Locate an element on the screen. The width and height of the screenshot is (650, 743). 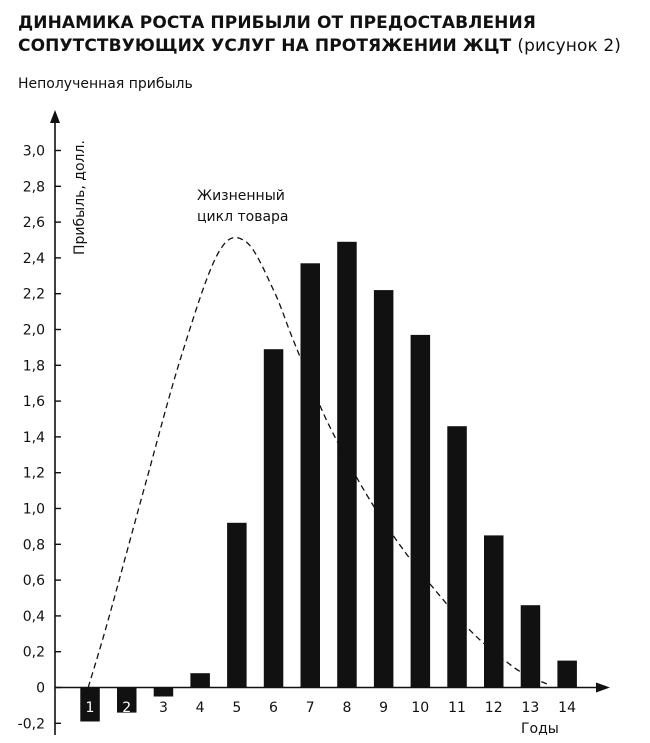
x-axis-label: Годы is located at coordinates (540, 729).